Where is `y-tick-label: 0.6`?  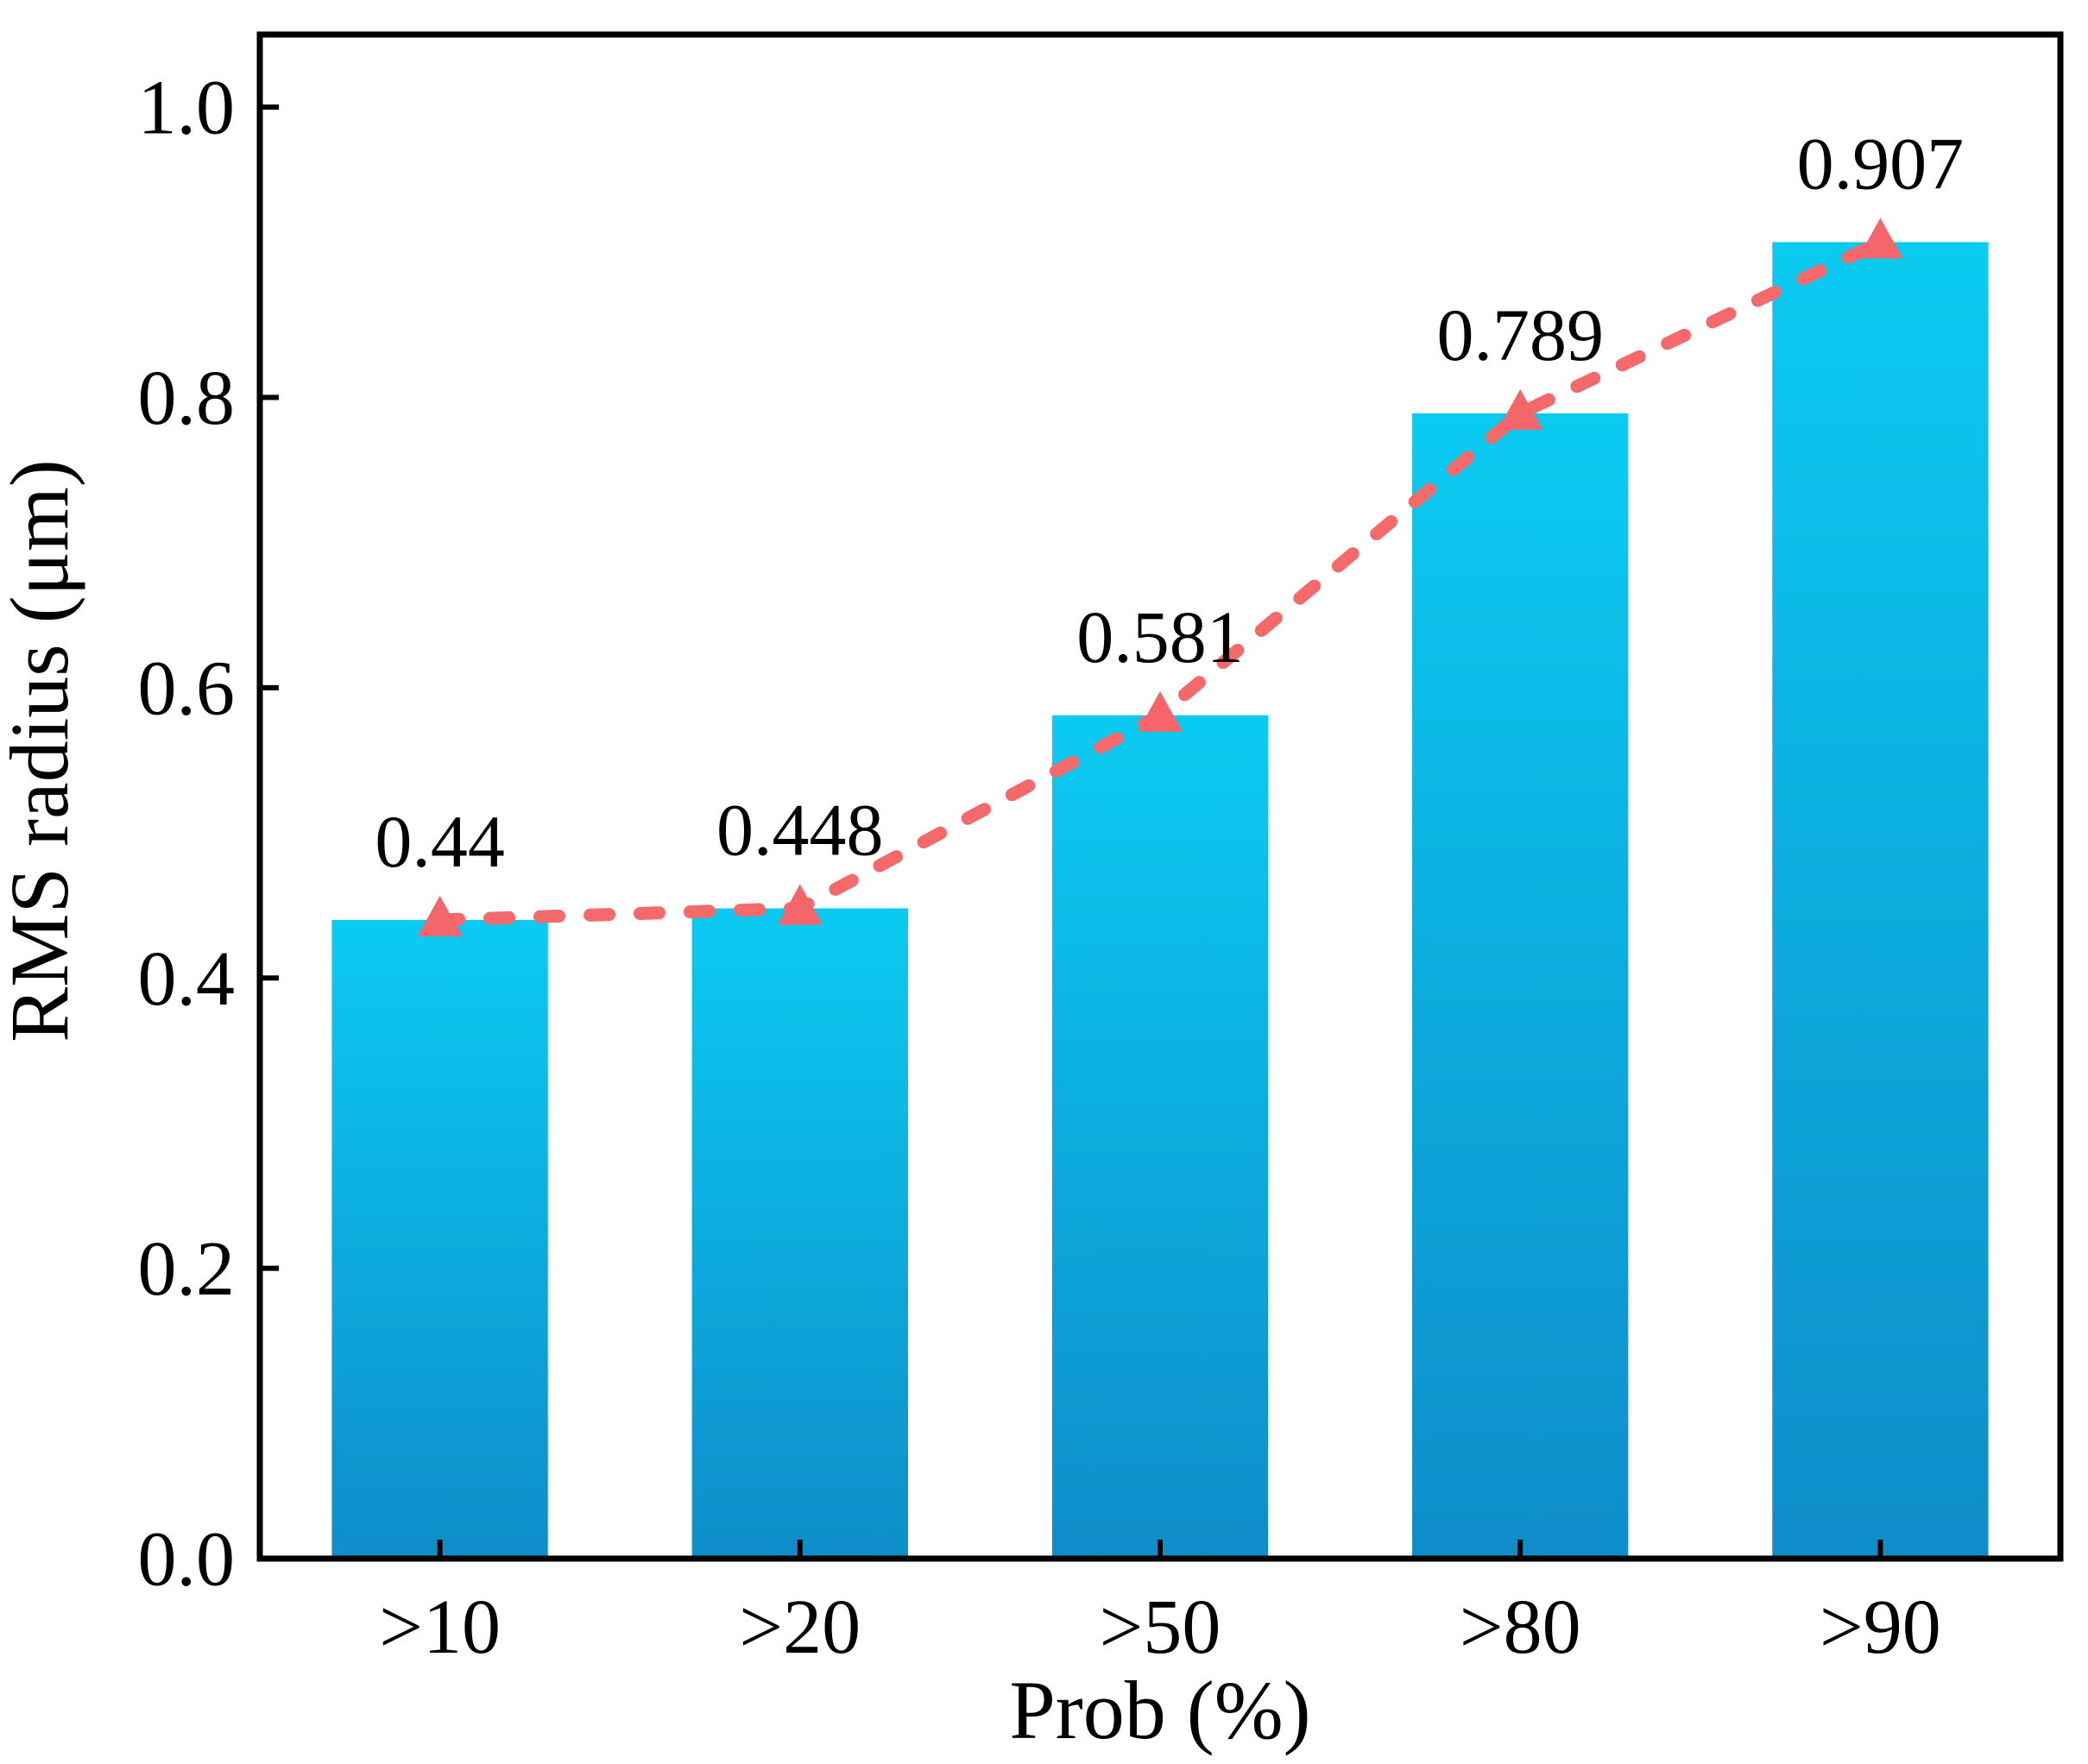
y-tick-label: 0.6 is located at coordinates (187, 688).